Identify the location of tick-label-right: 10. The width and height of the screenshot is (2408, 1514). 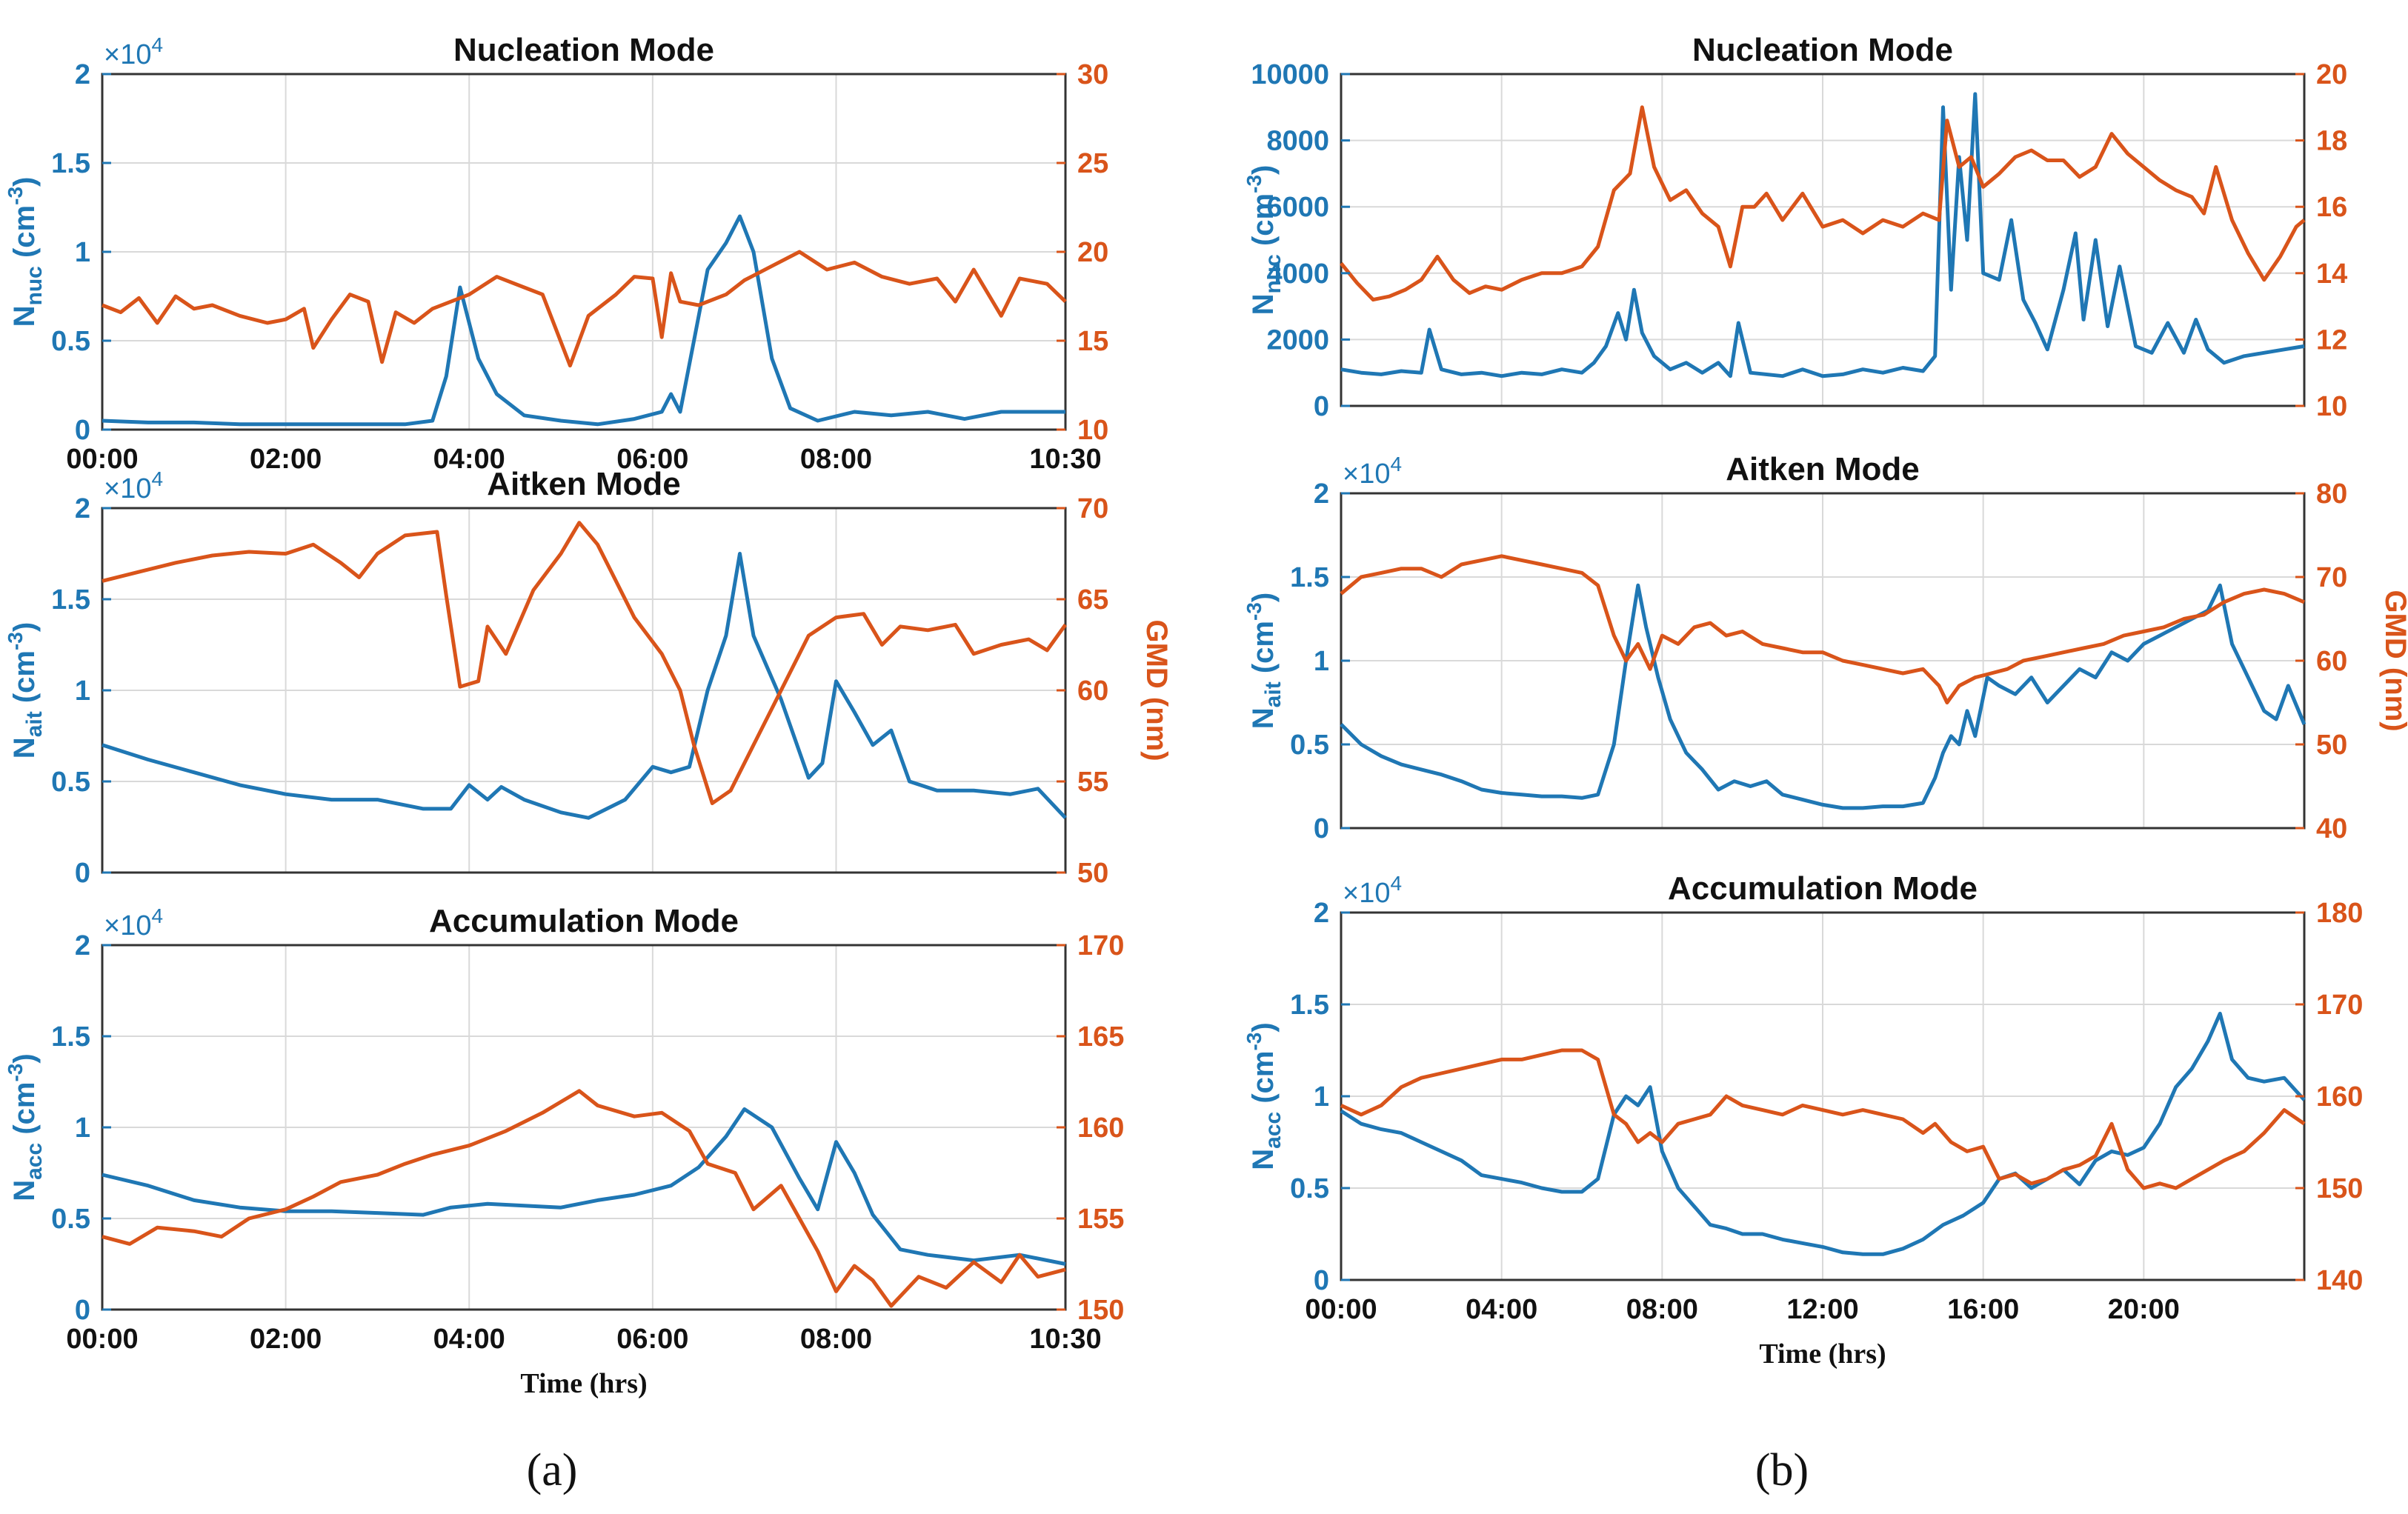
(1092, 430).